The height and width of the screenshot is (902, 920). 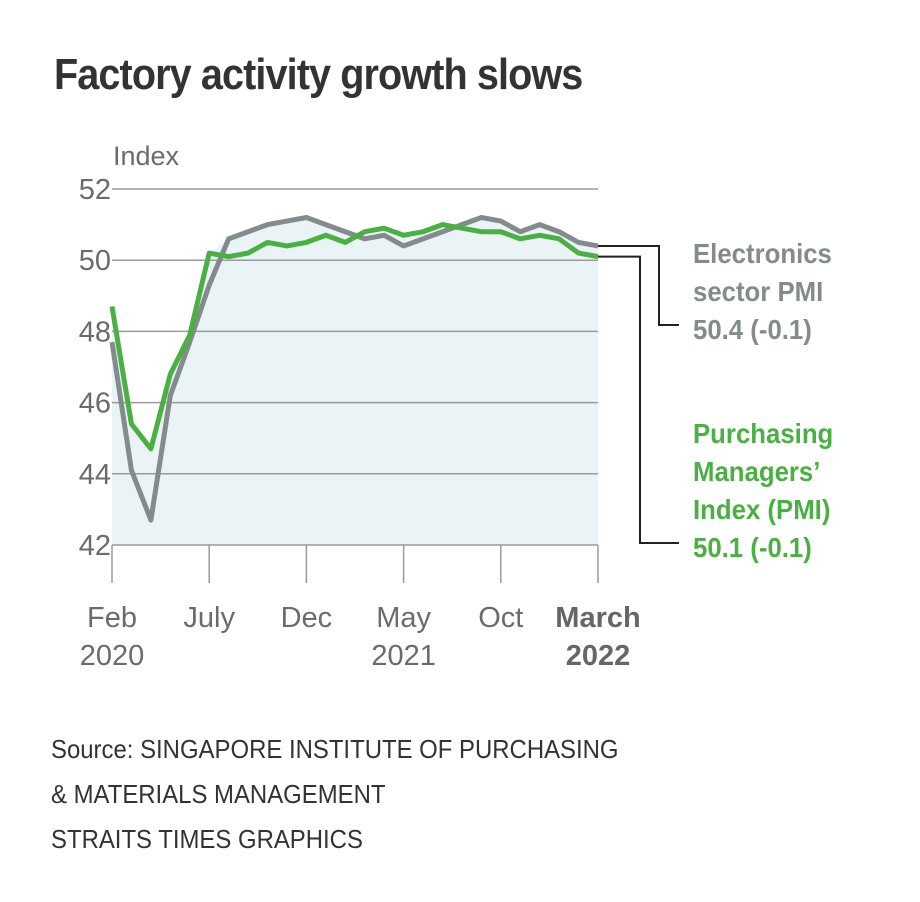 What do you see at coordinates (95, 190) in the screenshot?
I see `y-tick-label: 52` at bounding box center [95, 190].